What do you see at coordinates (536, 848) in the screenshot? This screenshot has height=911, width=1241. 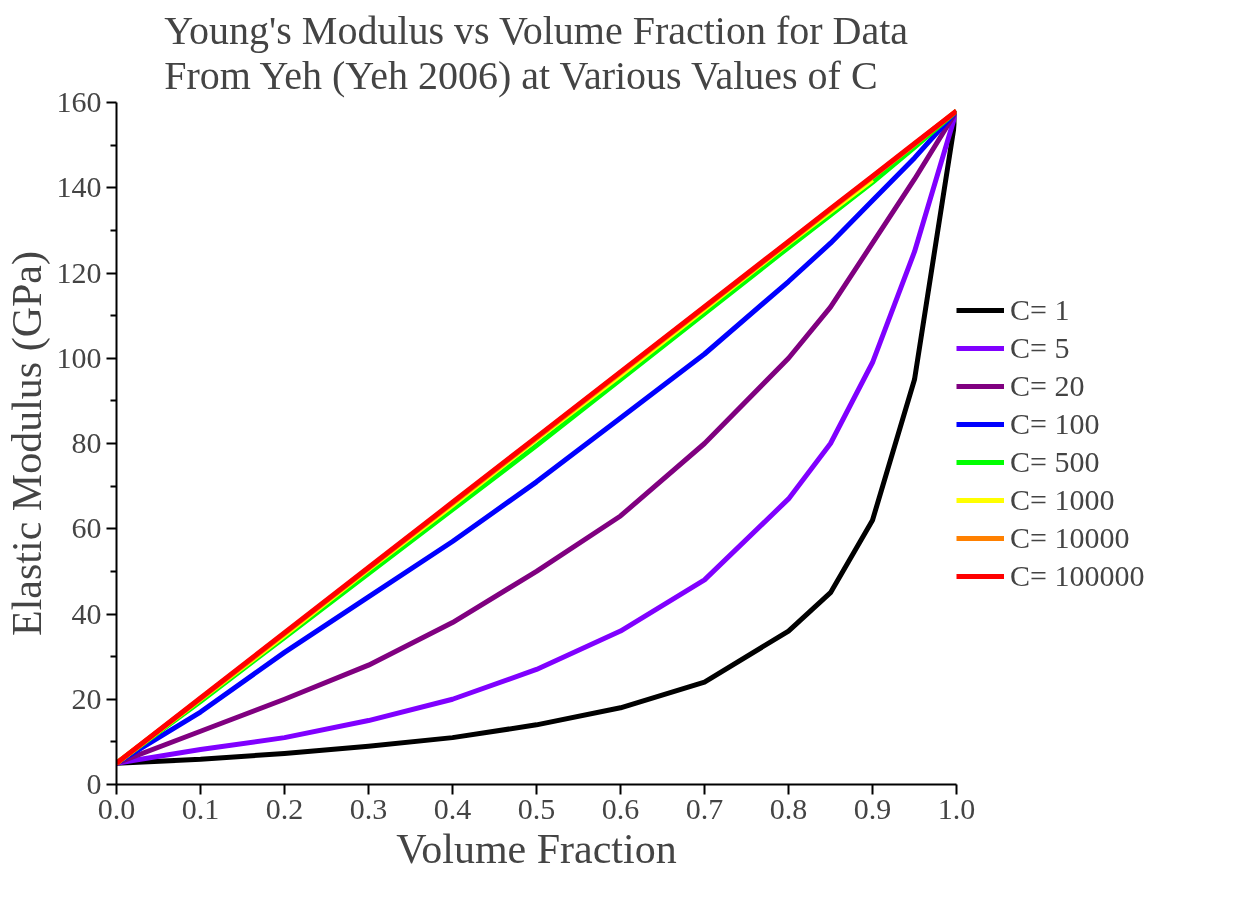 I see `x-axis-title: Volume Fraction` at bounding box center [536, 848].